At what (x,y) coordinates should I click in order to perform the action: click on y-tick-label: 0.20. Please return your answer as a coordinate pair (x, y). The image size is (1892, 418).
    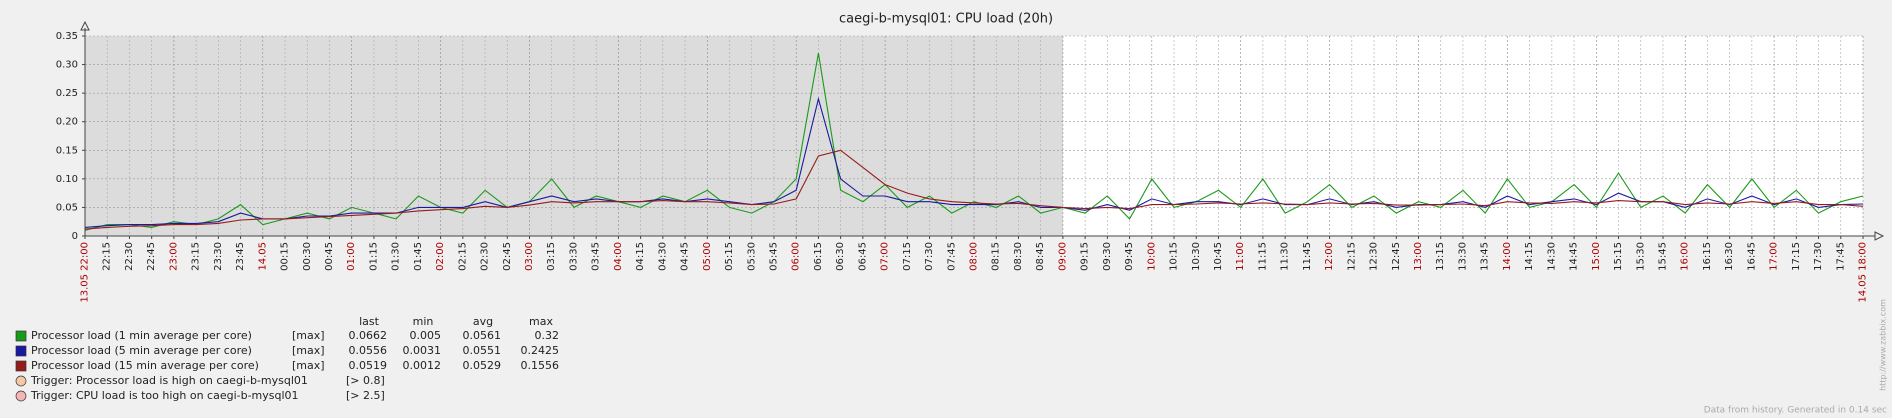
    Looking at the image, I should click on (67, 122).